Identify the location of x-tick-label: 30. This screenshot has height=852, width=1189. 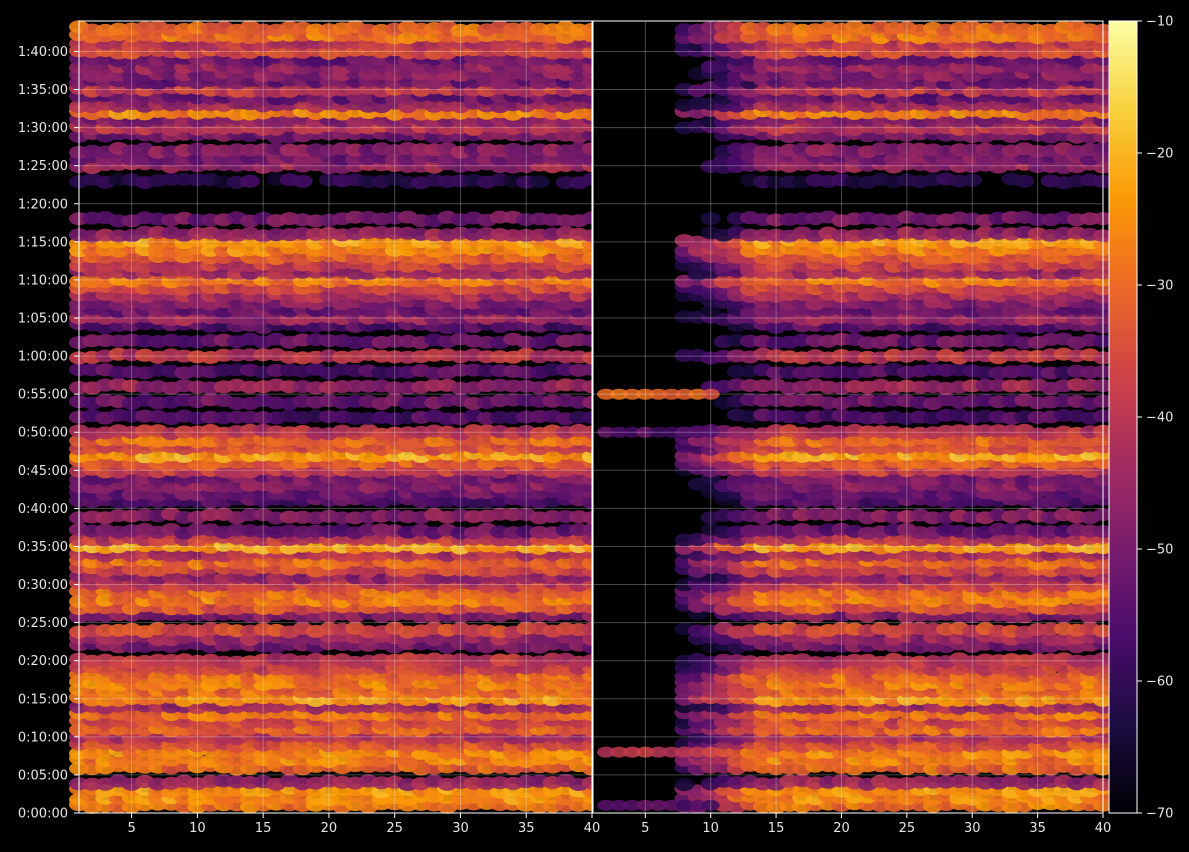
(460, 828).